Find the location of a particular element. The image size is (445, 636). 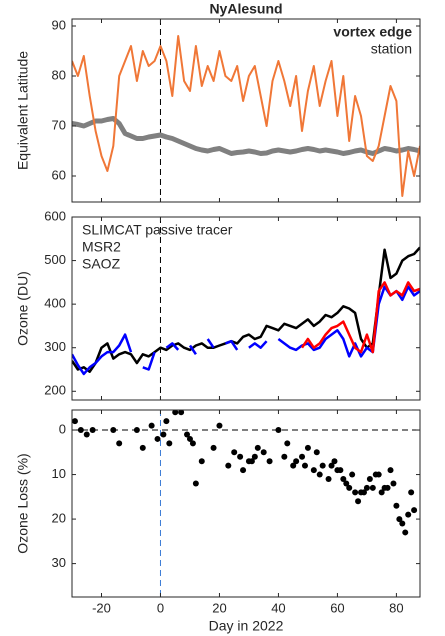

y-tick-label: 70 is located at coordinates (59, 124).